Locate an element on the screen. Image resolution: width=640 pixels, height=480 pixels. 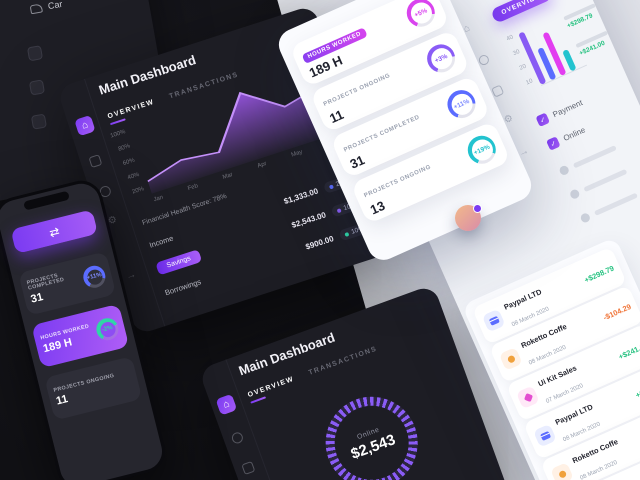
online-balance-gauge: Online $2,543 is located at coordinates (371, 431).